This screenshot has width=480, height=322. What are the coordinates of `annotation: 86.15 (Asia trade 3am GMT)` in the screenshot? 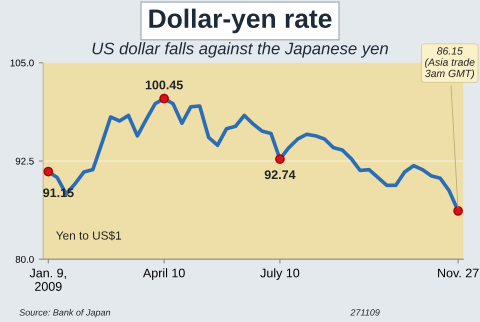 It's located at (450, 63).